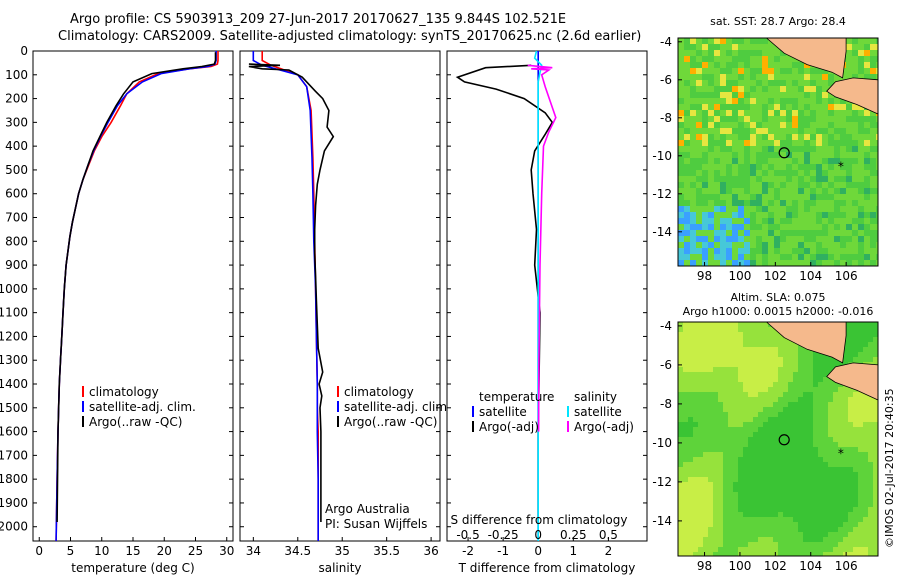 The image size is (900, 580). What do you see at coordinates (889, 468) in the screenshot?
I see `imos-watermark: ©IMOS 02-Jul-2017 20:40:35` at bounding box center [889, 468].